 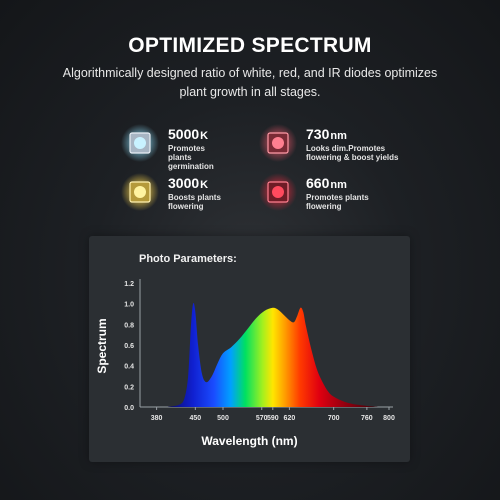 I want to click on x-tick-label: 760, so click(x=367, y=418).